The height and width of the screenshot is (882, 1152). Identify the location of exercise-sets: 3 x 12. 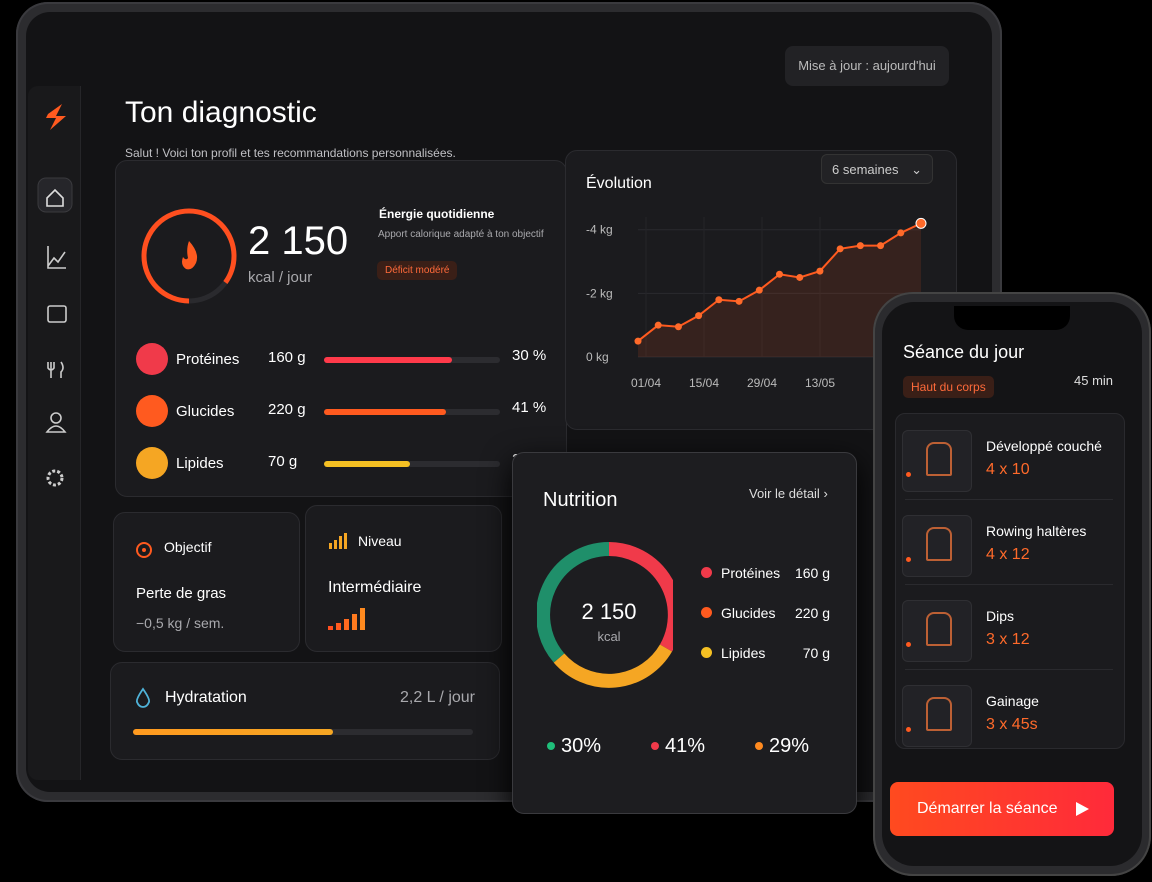
(1008, 639).